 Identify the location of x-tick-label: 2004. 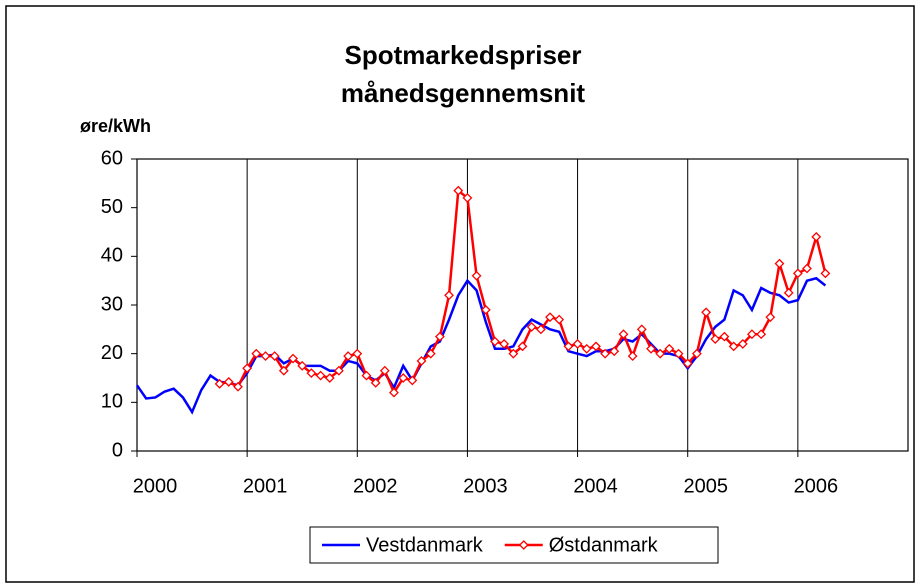
(595, 486).